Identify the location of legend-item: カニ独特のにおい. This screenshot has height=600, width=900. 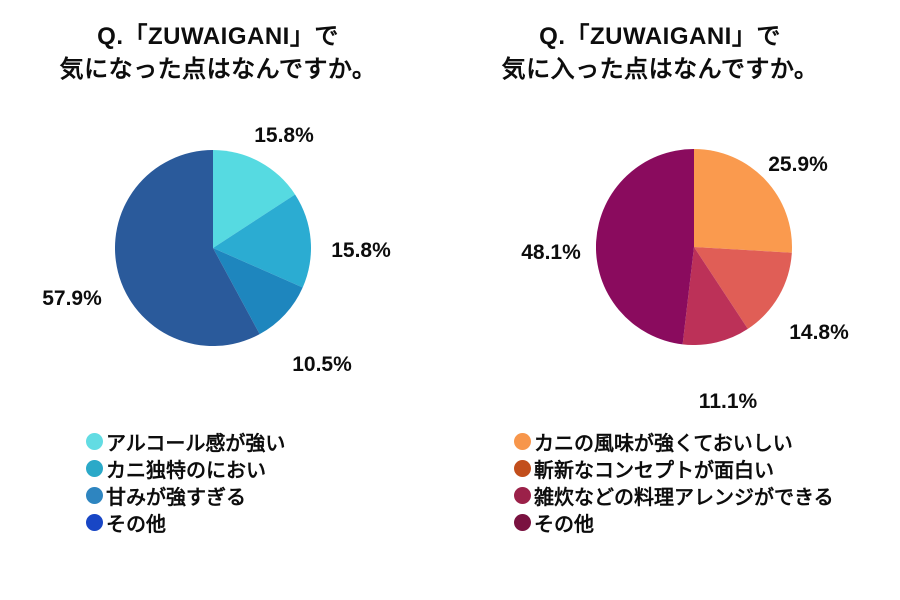
(185, 468).